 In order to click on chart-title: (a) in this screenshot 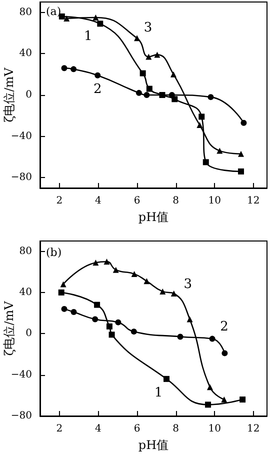, I will do `click(54, 11)`.